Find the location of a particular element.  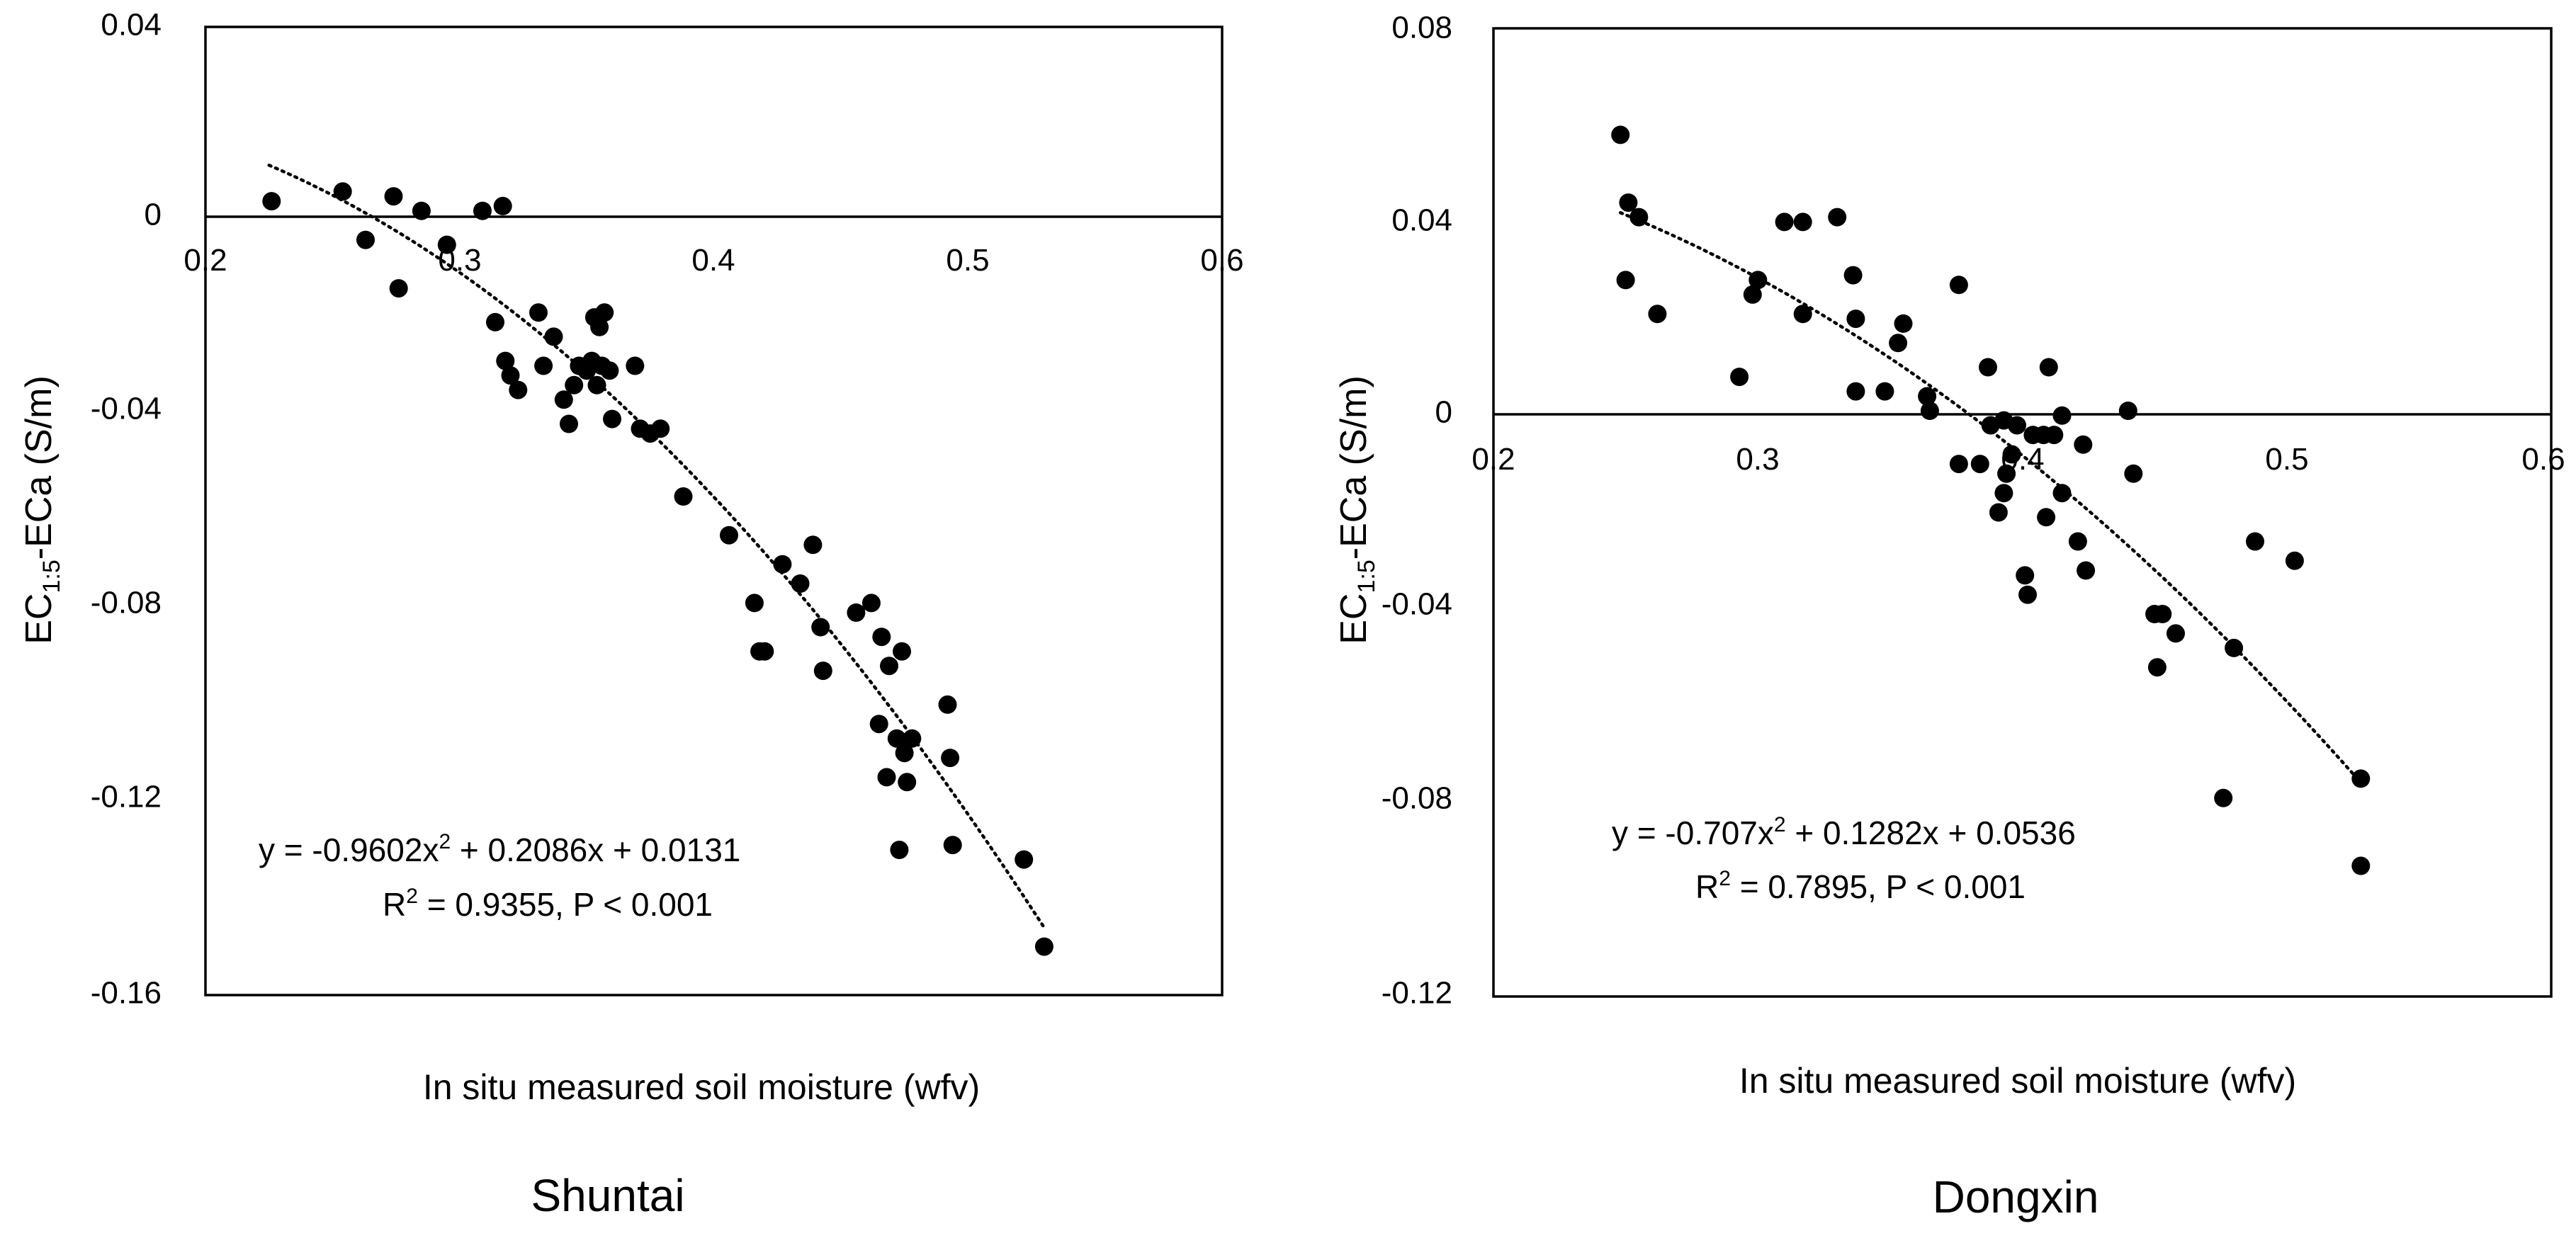

regression-equation: y = -0.9602x2 + 0.2086x + 0.0131 is located at coordinates (499, 849).